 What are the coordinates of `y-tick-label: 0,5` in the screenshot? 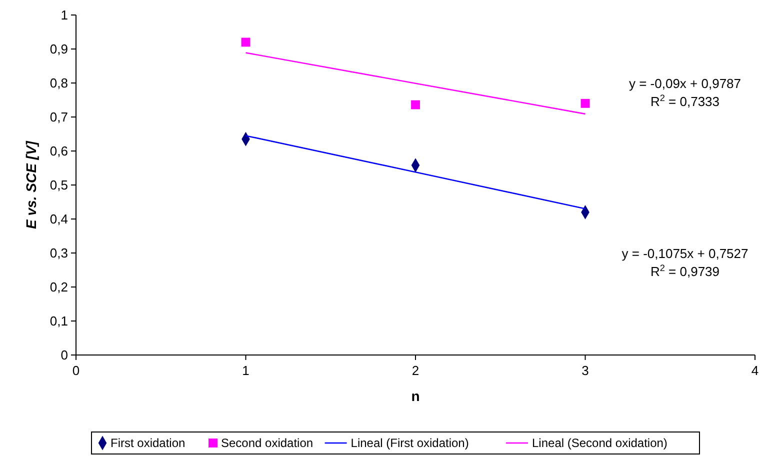 It's located at (59, 185).